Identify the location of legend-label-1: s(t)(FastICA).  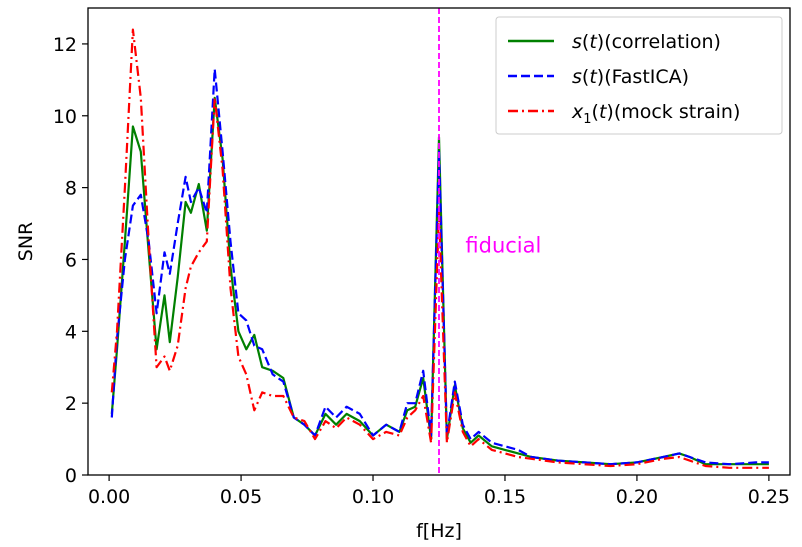
(630, 77).